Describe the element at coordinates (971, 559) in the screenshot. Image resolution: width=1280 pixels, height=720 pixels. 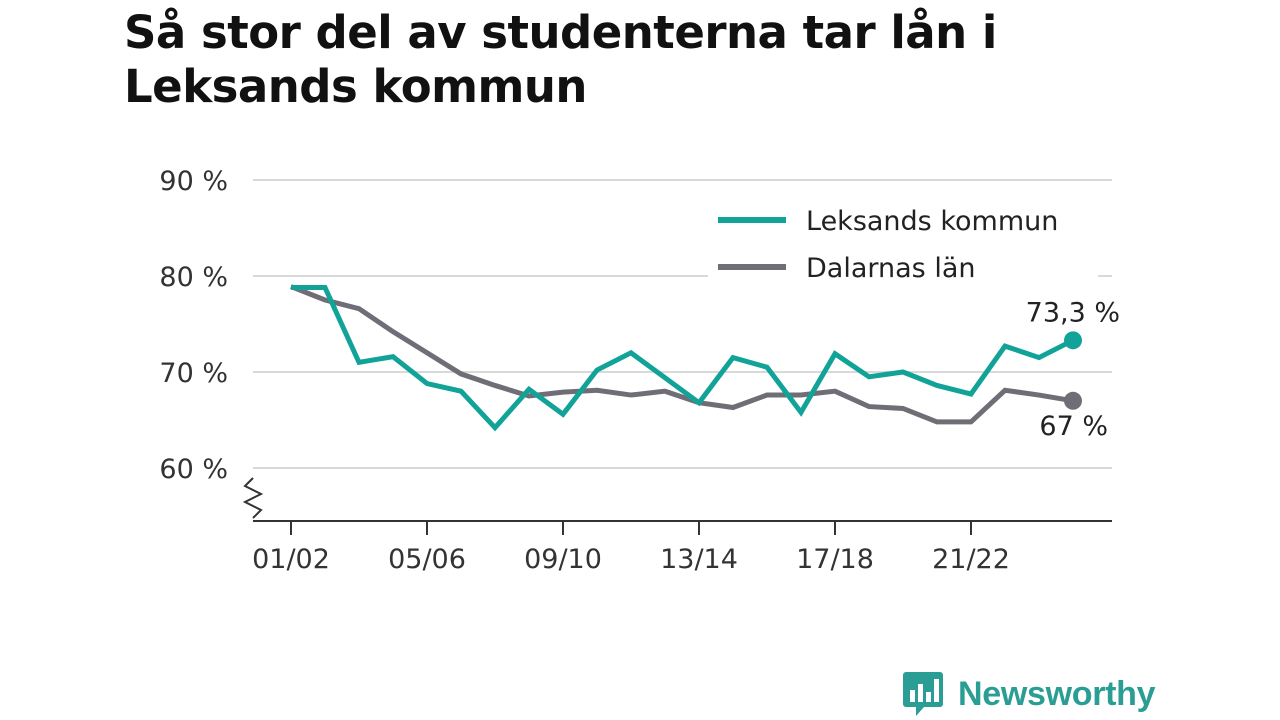
I see `x-tick-label: 21/22` at that location.